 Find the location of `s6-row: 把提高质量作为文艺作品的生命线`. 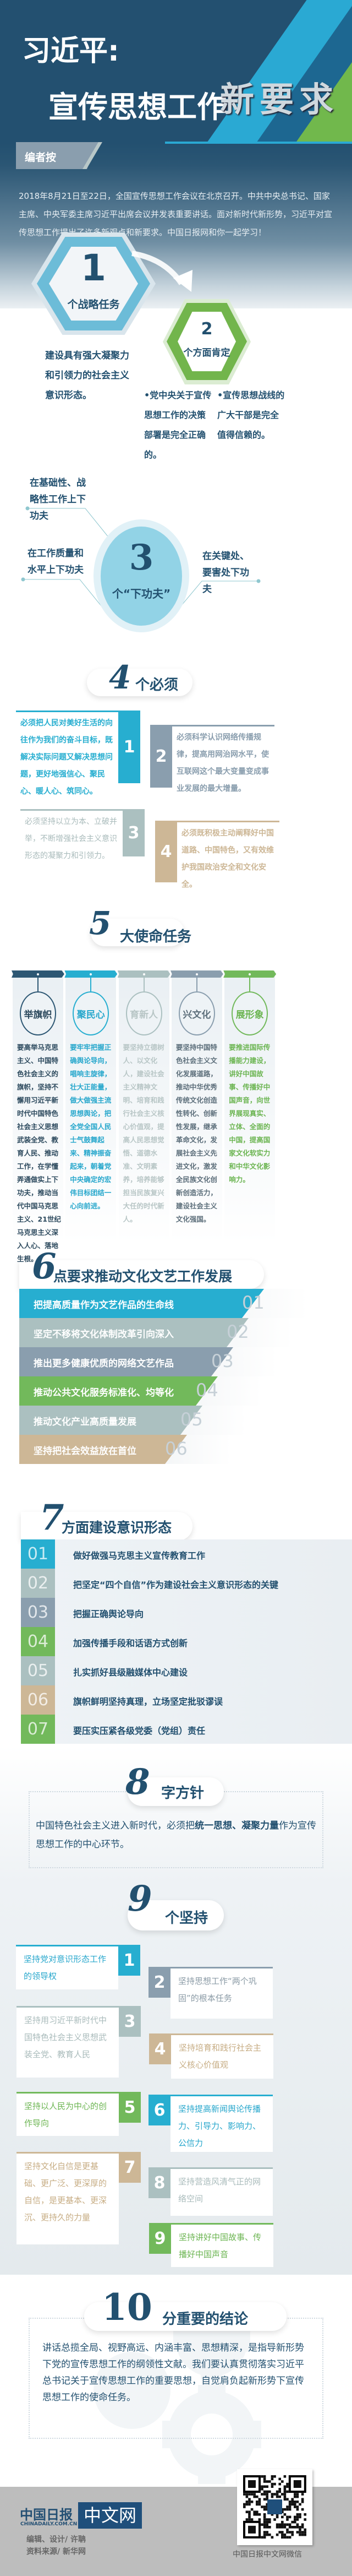

s6-row: 把提高质量作为文艺作品的生命线 is located at coordinates (141, 1303).